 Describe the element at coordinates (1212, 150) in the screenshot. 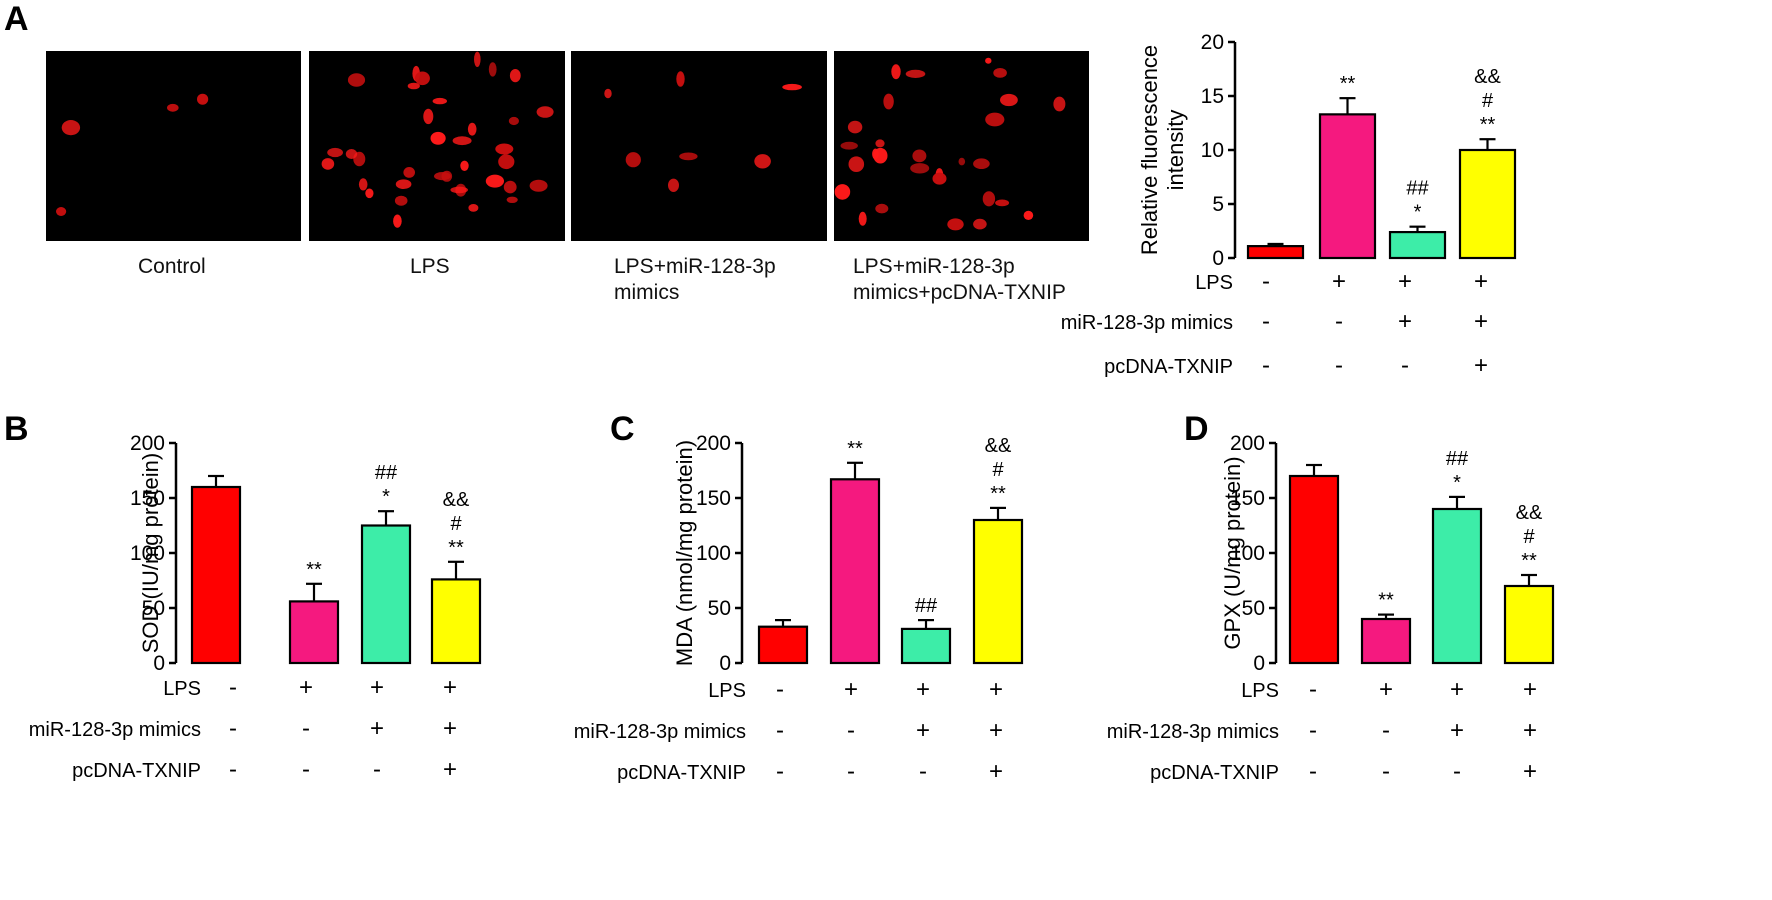

I see `y-tick-label: 10` at that location.